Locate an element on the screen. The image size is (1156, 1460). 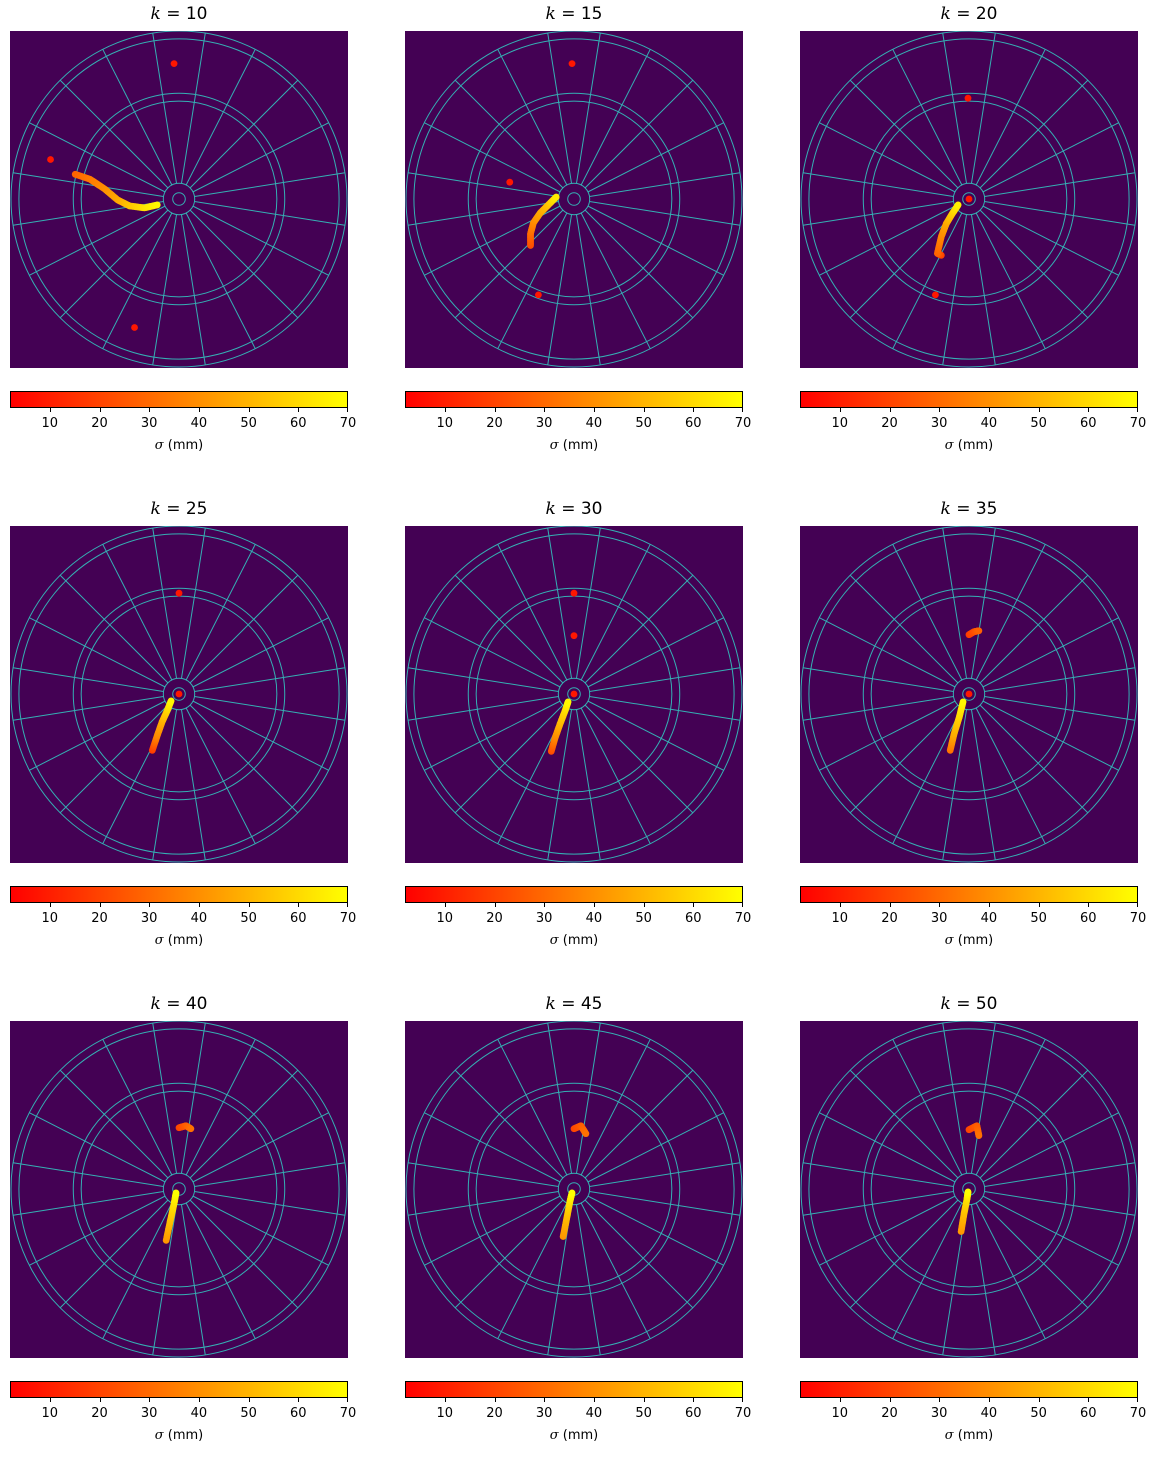
colorbar-tick-label: 30 is located at coordinates (149, 423).